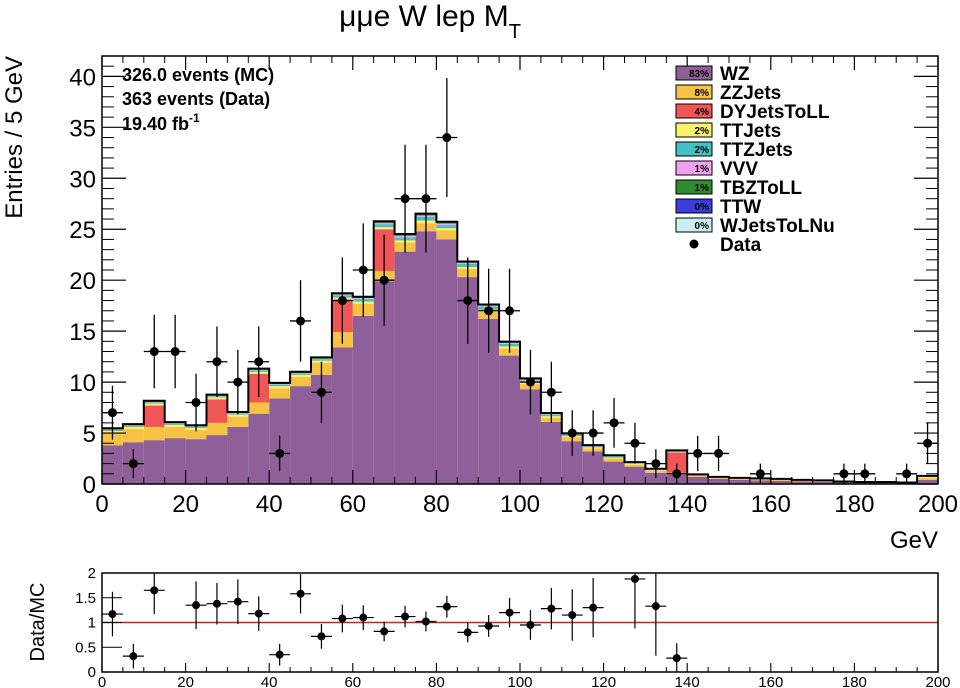 This screenshot has width=960, height=688. Describe the element at coordinates (702, 150) in the screenshot. I see `legend-percent-ttzjets: 2%` at that location.